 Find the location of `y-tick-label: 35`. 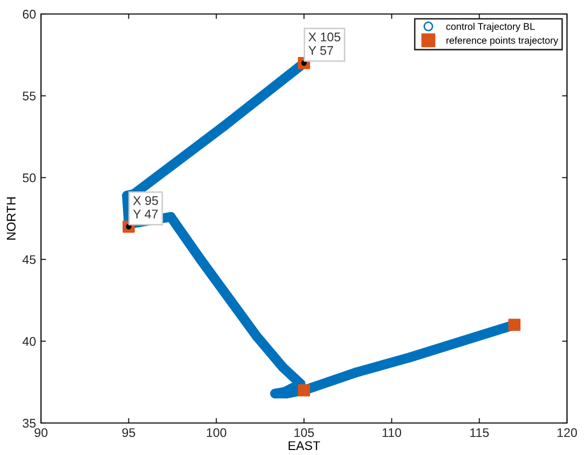

y-tick-label: 35 is located at coordinates (29, 423).